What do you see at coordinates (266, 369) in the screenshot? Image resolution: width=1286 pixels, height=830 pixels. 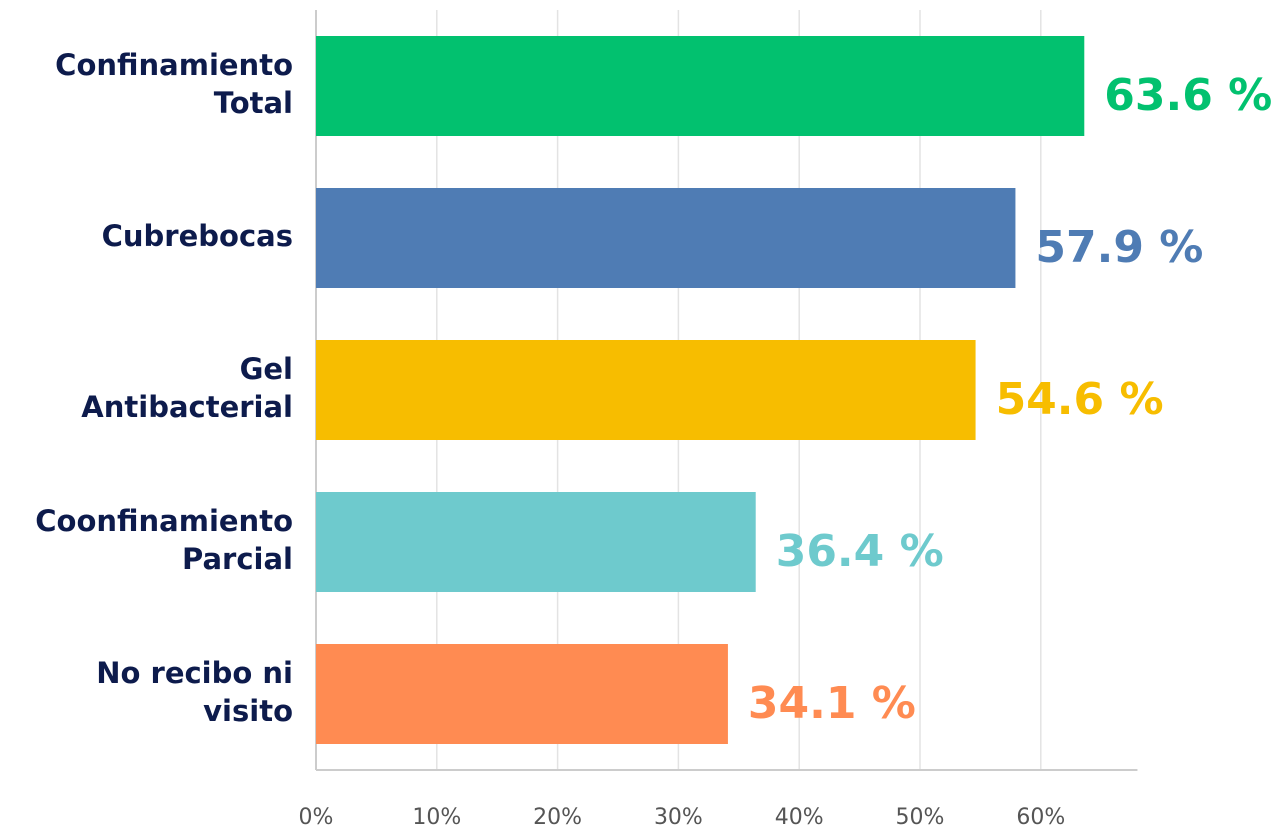 I see `category-label: Gel` at bounding box center [266, 369].